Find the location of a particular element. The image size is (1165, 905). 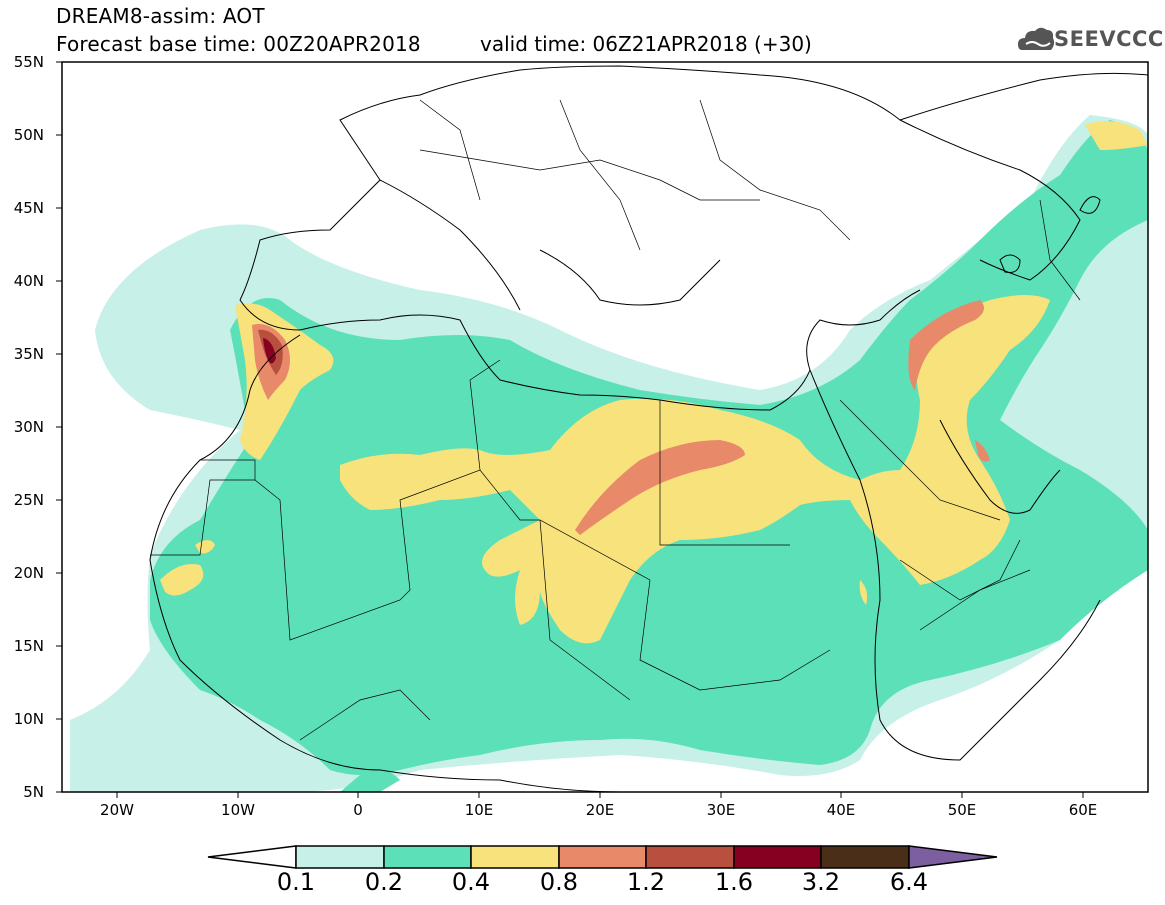

colorbar-label: 0.2 is located at coordinates (384, 882).